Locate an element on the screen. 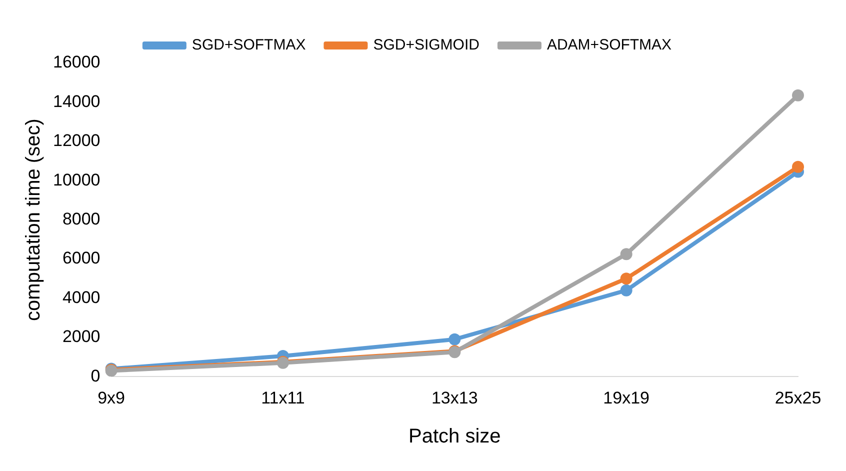 The image size is (846, 471). legend-label: SGD+SOFTMAX is located at coordinates (249, 45).